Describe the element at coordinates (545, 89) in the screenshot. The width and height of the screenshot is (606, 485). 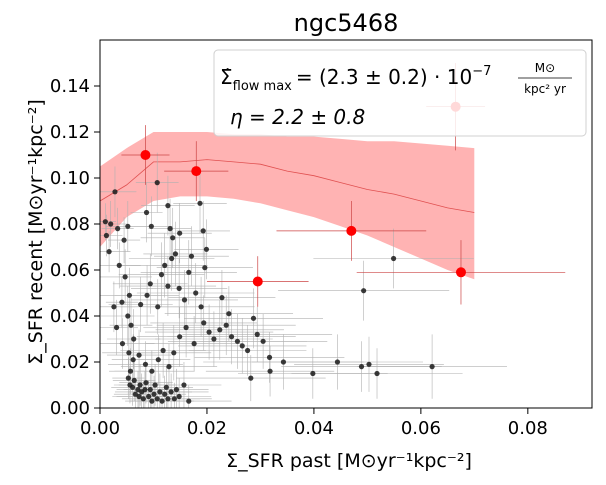
I see `flow-unit-denominator: kpc² yr` at that location.